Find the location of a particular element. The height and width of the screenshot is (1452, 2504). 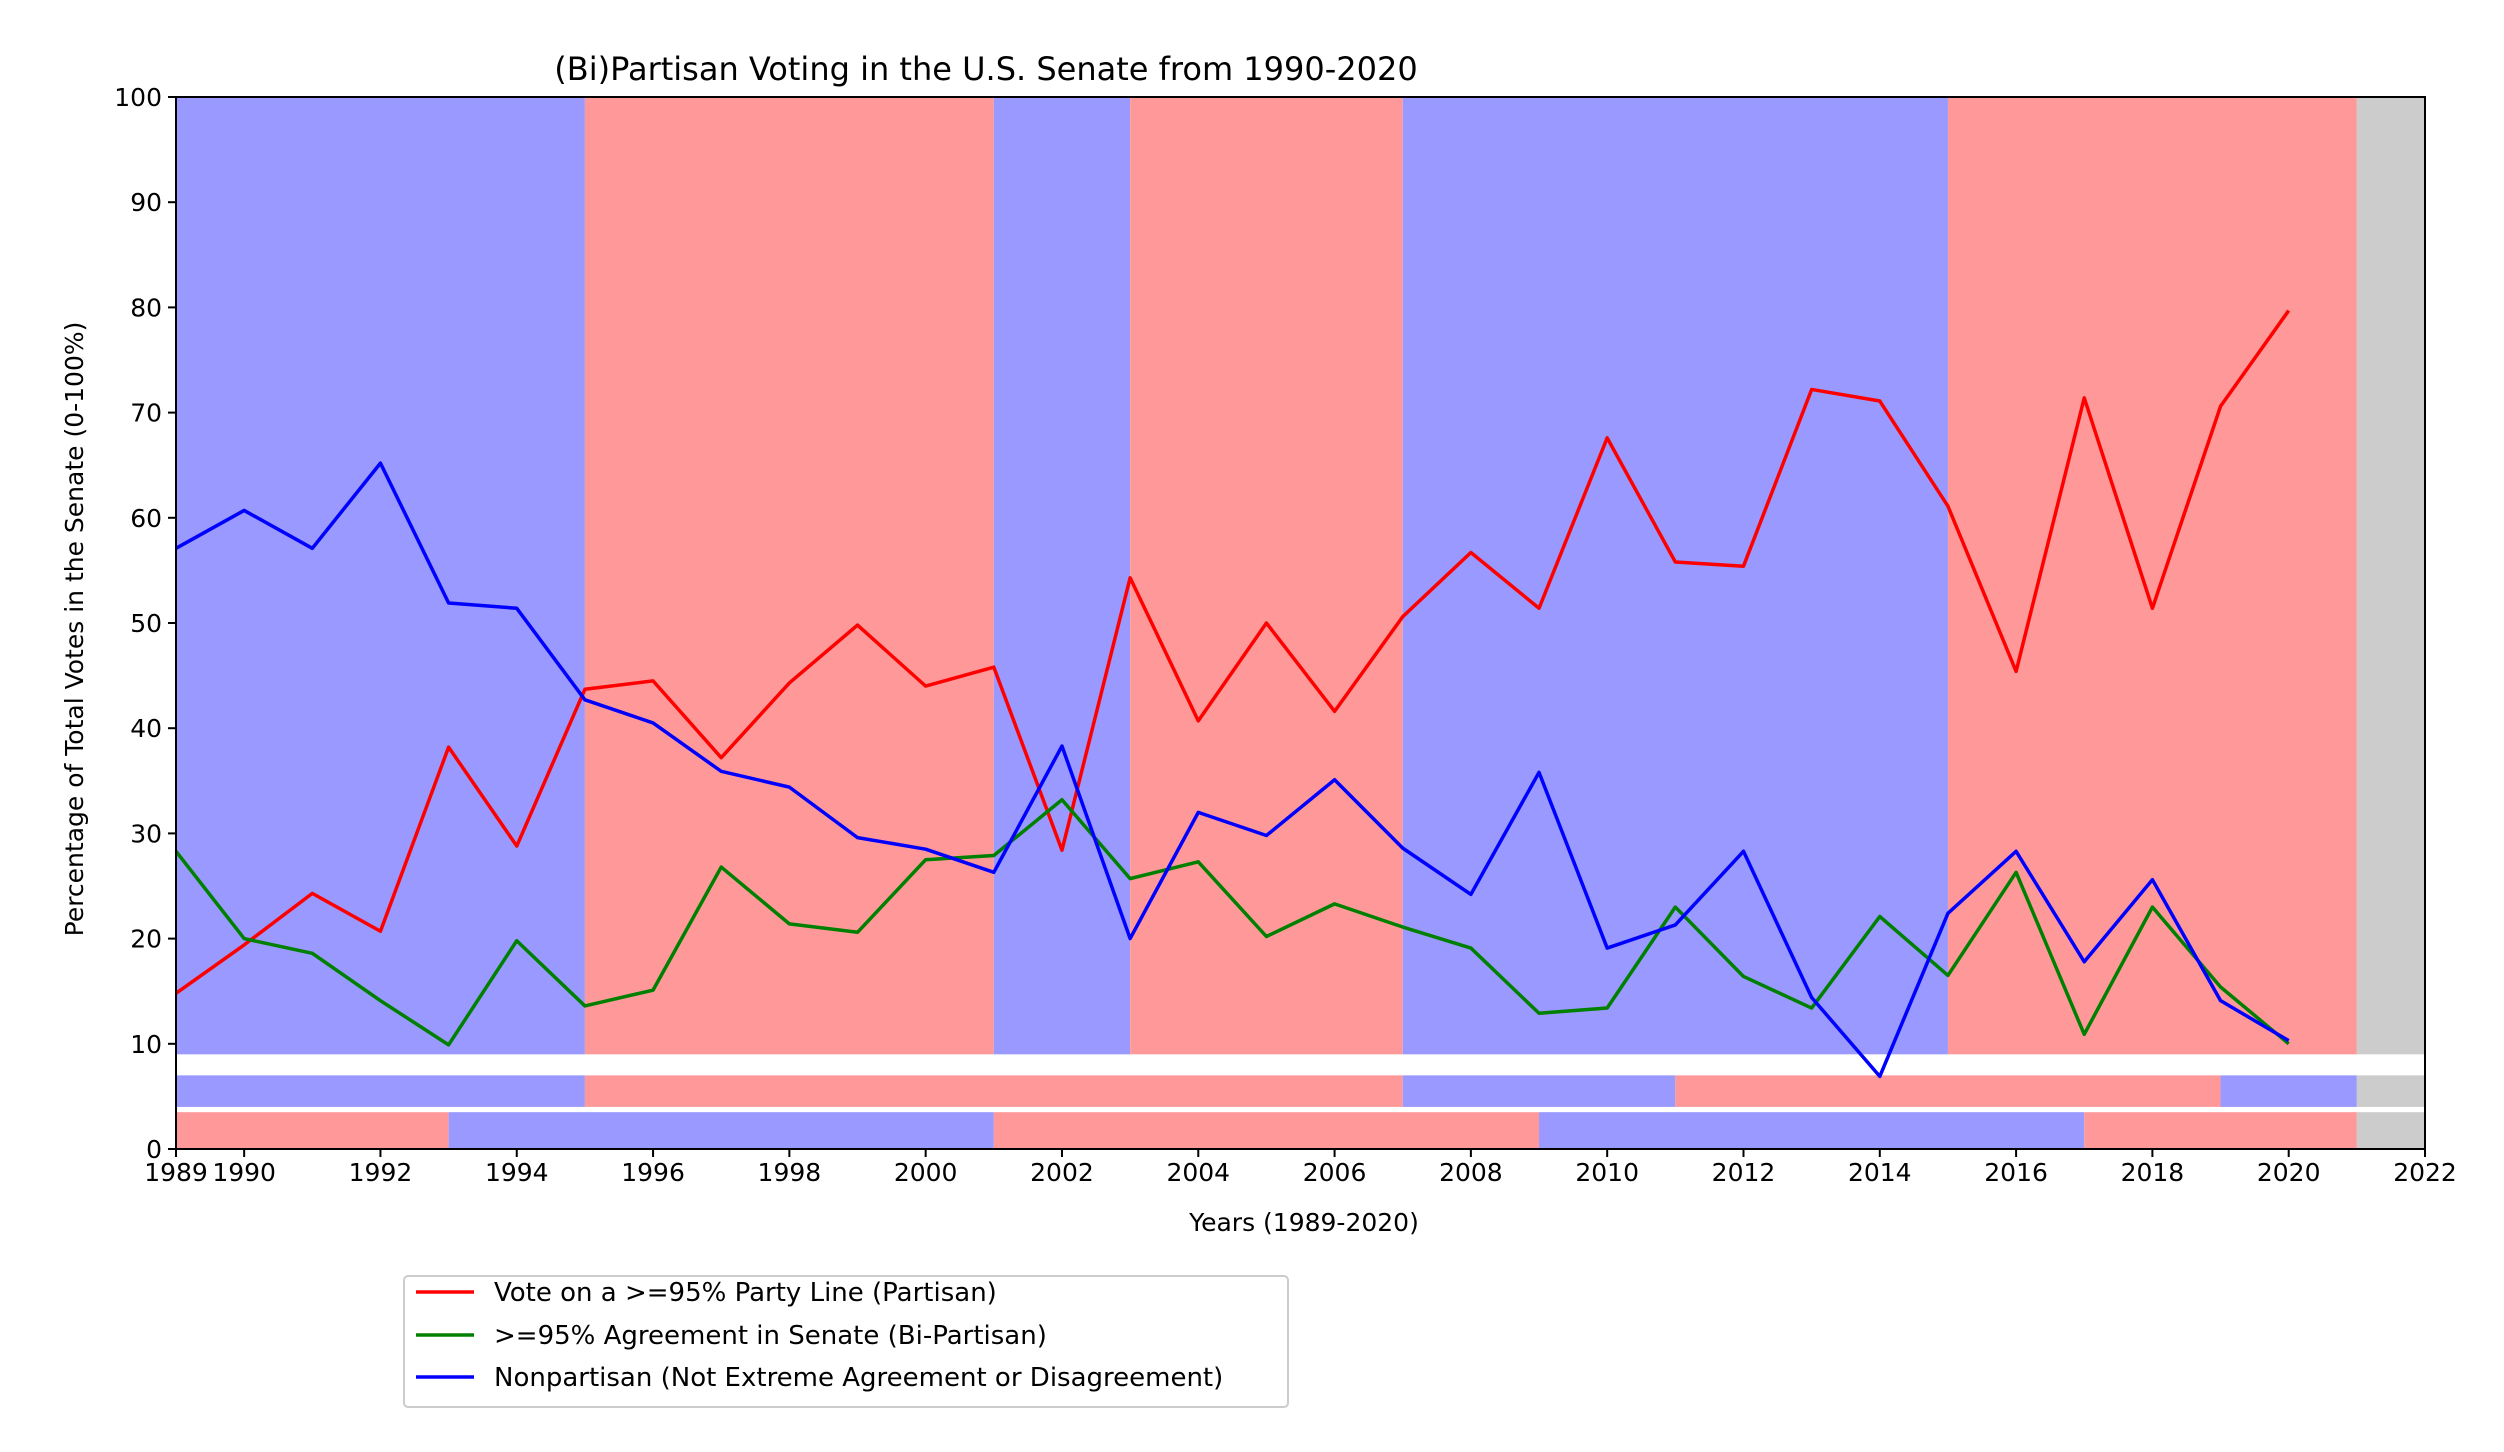

x-tick-label-2012: 2012 is located at coordinates (1744, 1172).